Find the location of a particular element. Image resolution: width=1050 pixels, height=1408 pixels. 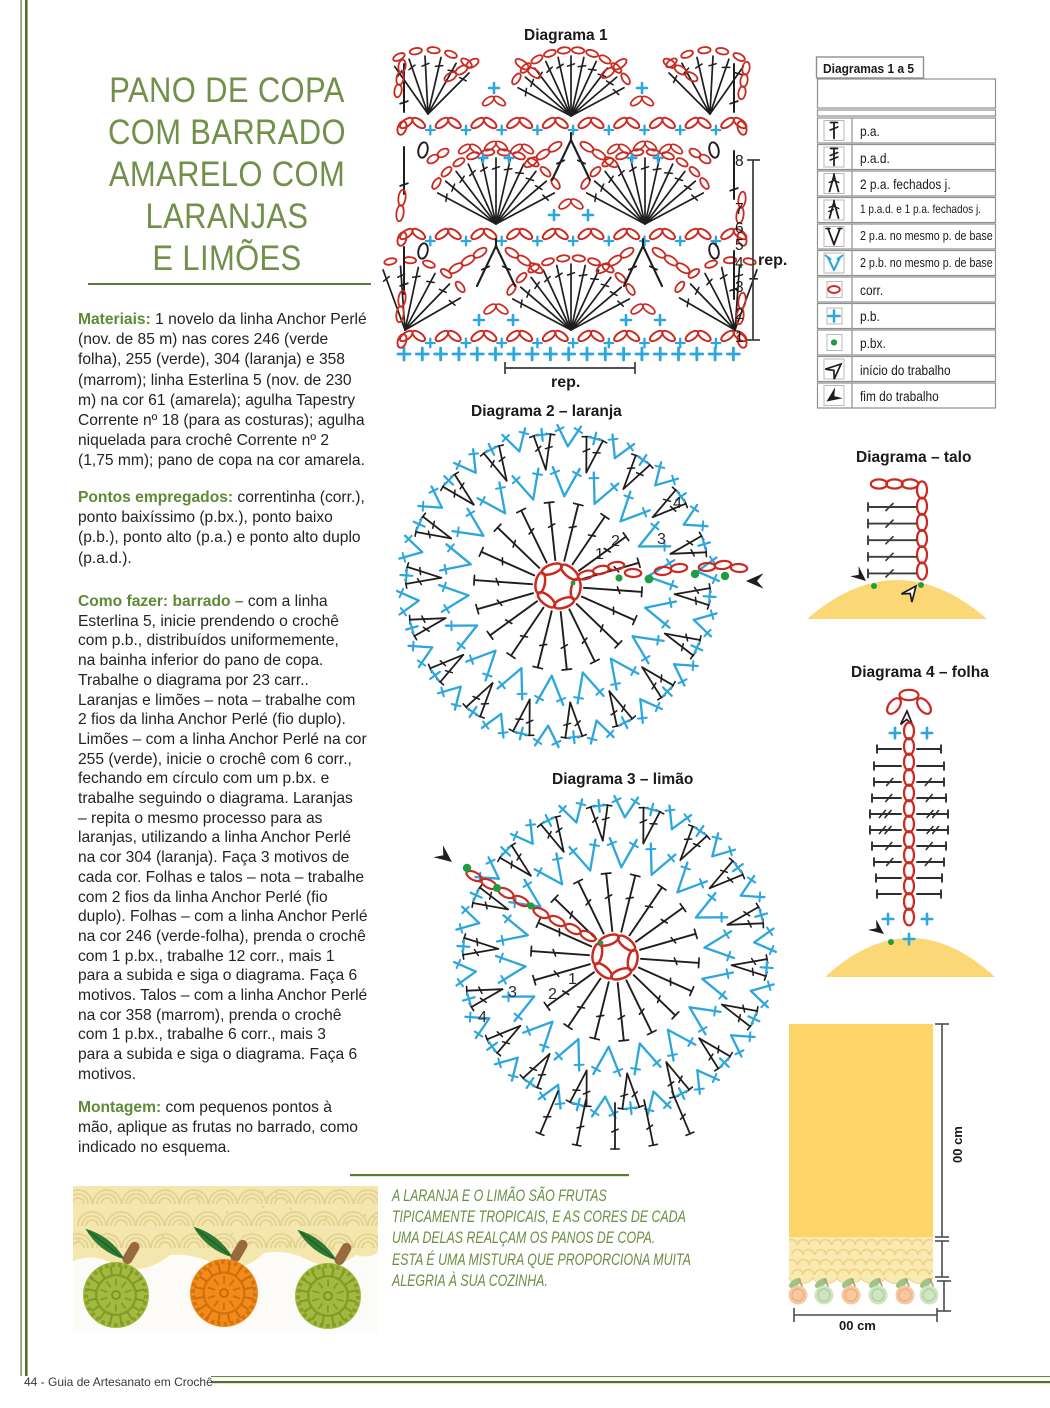

svg-text: 7 is located at coordinates (739, 209).